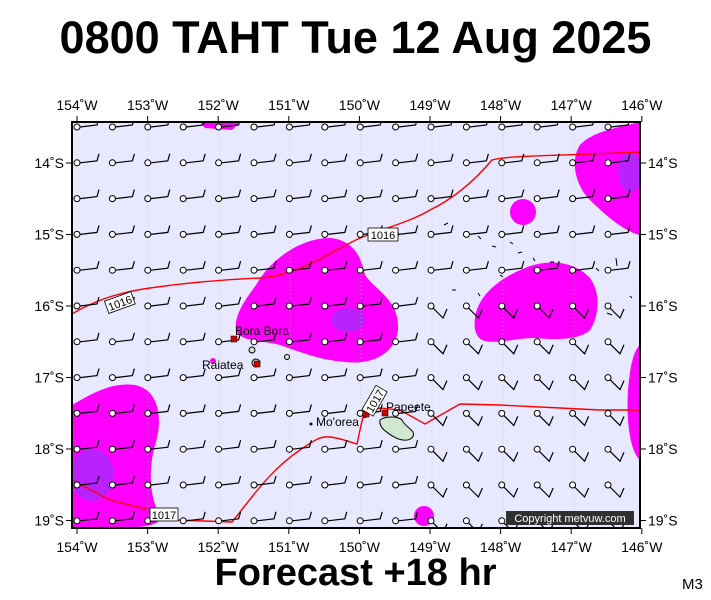  Describe the element at coordinates (501, 105) in the screenshot. I see `lon-label-top: 148˚W` at that location.